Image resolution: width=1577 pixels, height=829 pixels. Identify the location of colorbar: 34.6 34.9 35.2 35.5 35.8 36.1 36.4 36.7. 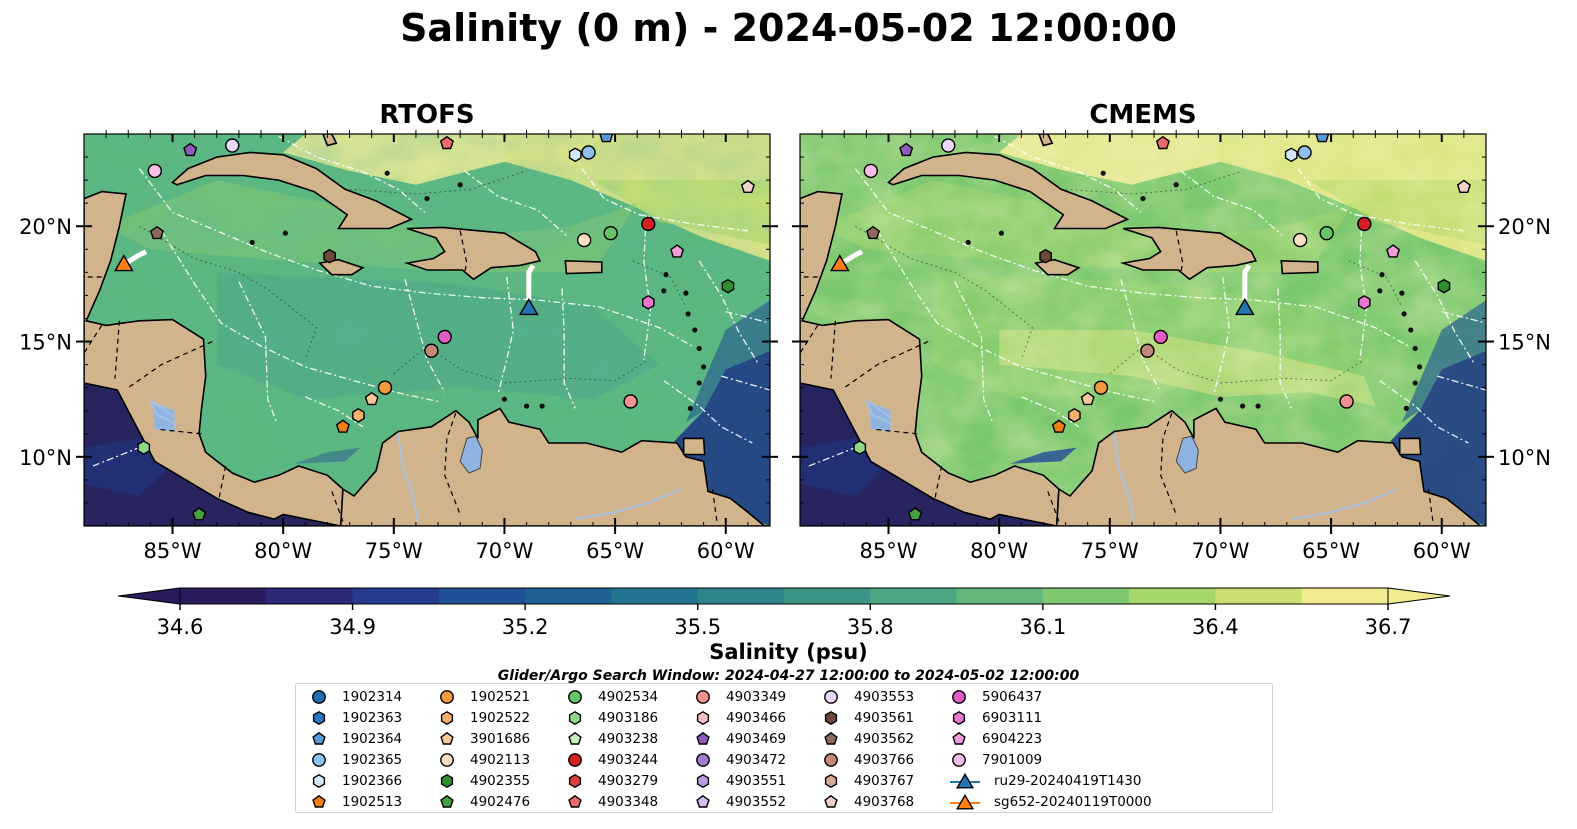
(784, 613).